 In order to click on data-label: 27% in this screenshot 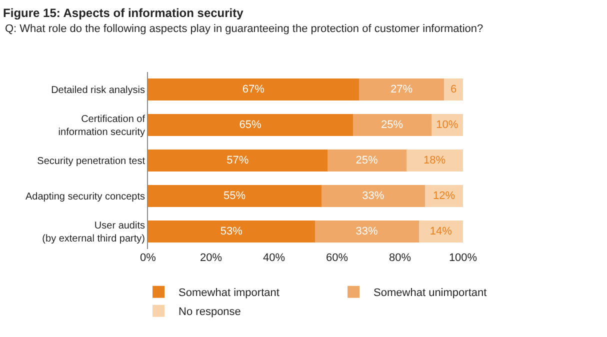, I will do `click(401, 90)`.